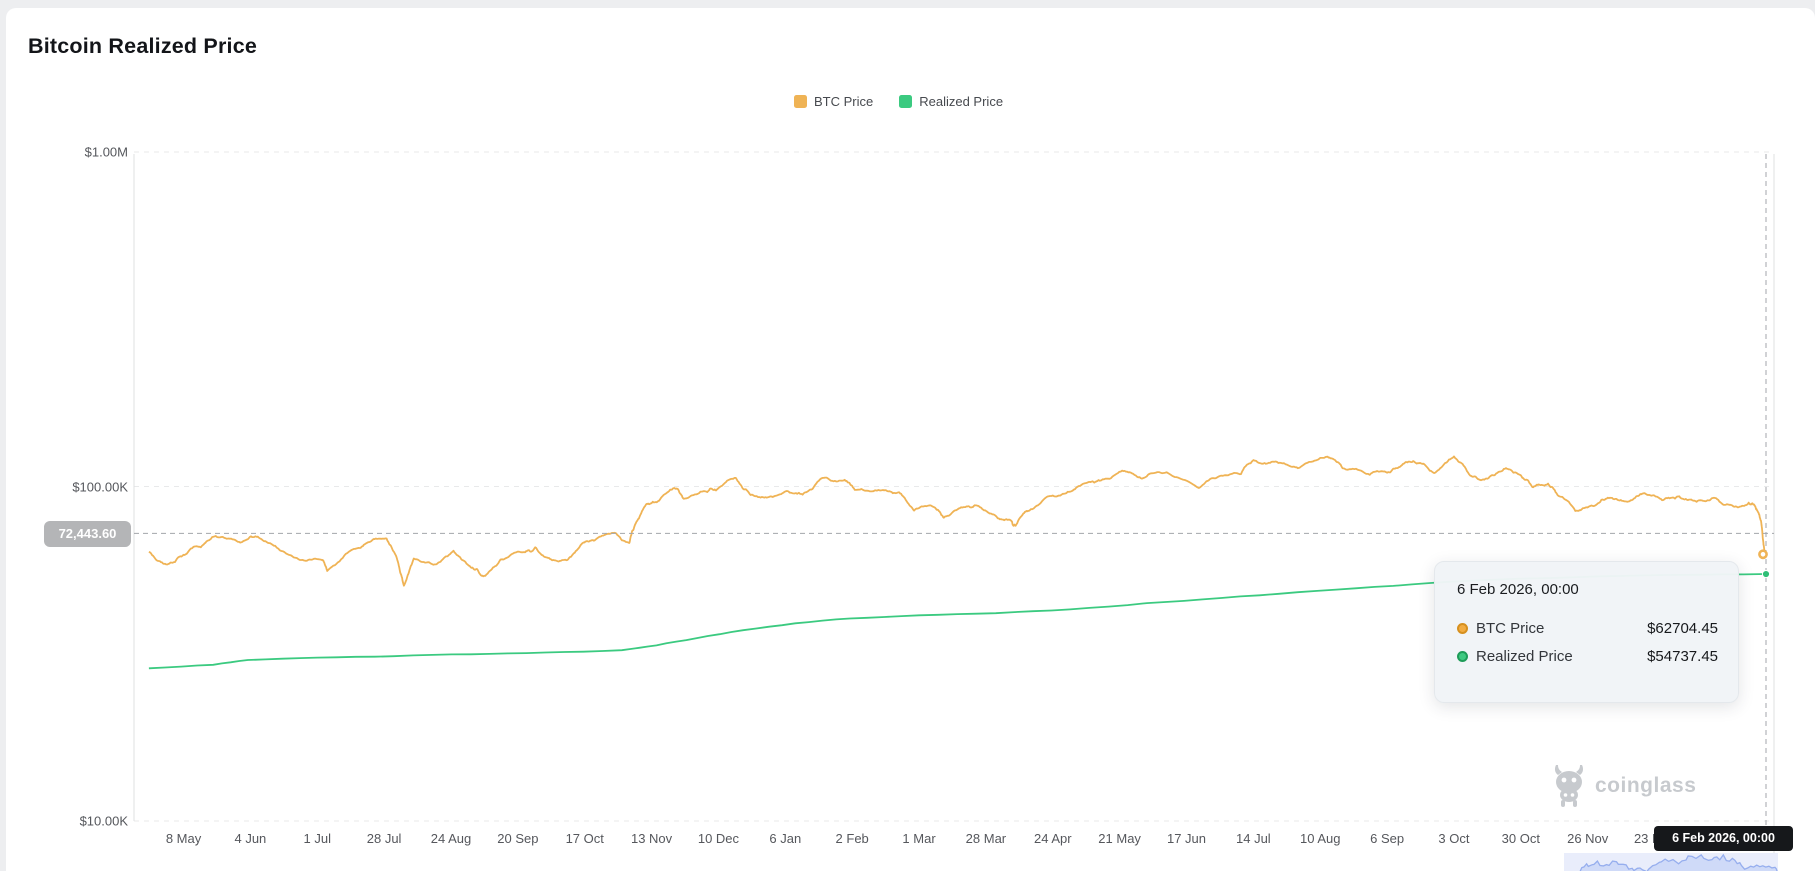 Image resolution: width=1815 pixels, height=871 pixels. I want to click on x-axis-tick-label: 13 Nov, so click(651, 838).